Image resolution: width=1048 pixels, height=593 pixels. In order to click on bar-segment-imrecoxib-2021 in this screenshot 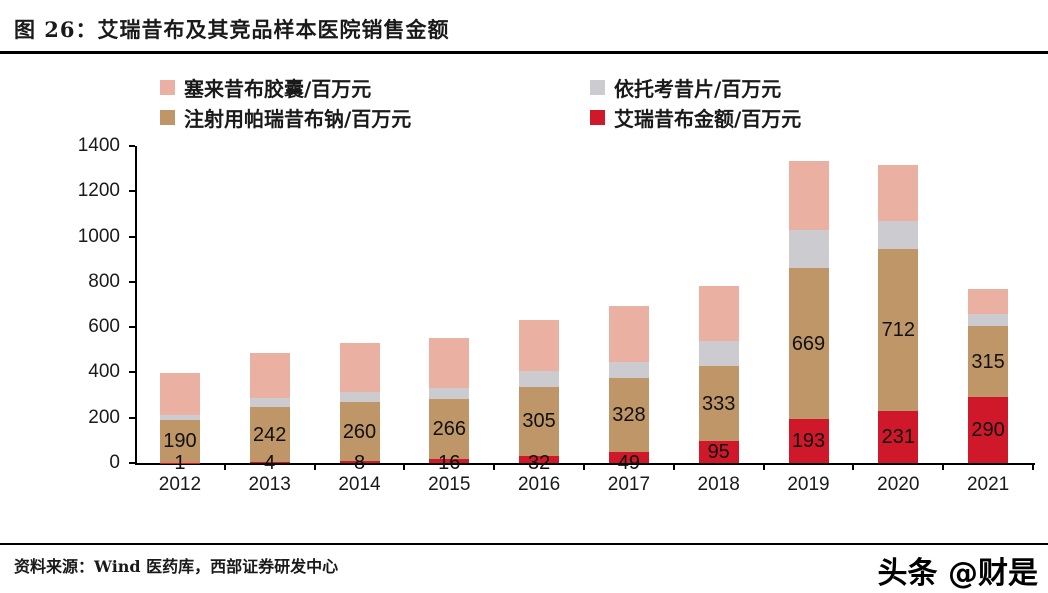, I will do `click(988, 430)`.